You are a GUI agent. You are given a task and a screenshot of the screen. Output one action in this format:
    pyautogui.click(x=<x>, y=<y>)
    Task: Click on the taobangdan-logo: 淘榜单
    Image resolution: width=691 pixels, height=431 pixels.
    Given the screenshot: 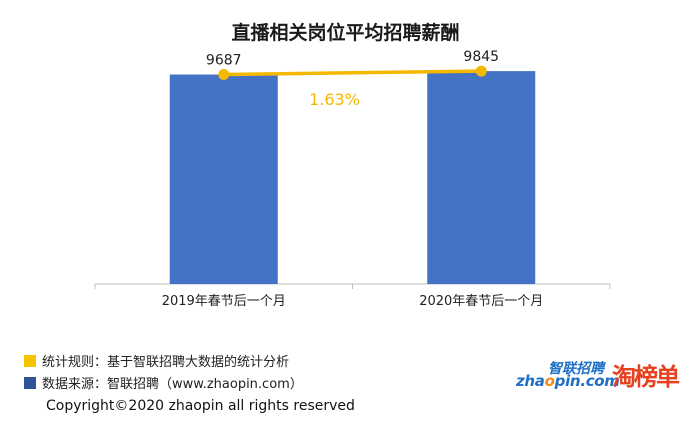 What is the action you would take?
    pyautogui.click(x=646, y=377)
    